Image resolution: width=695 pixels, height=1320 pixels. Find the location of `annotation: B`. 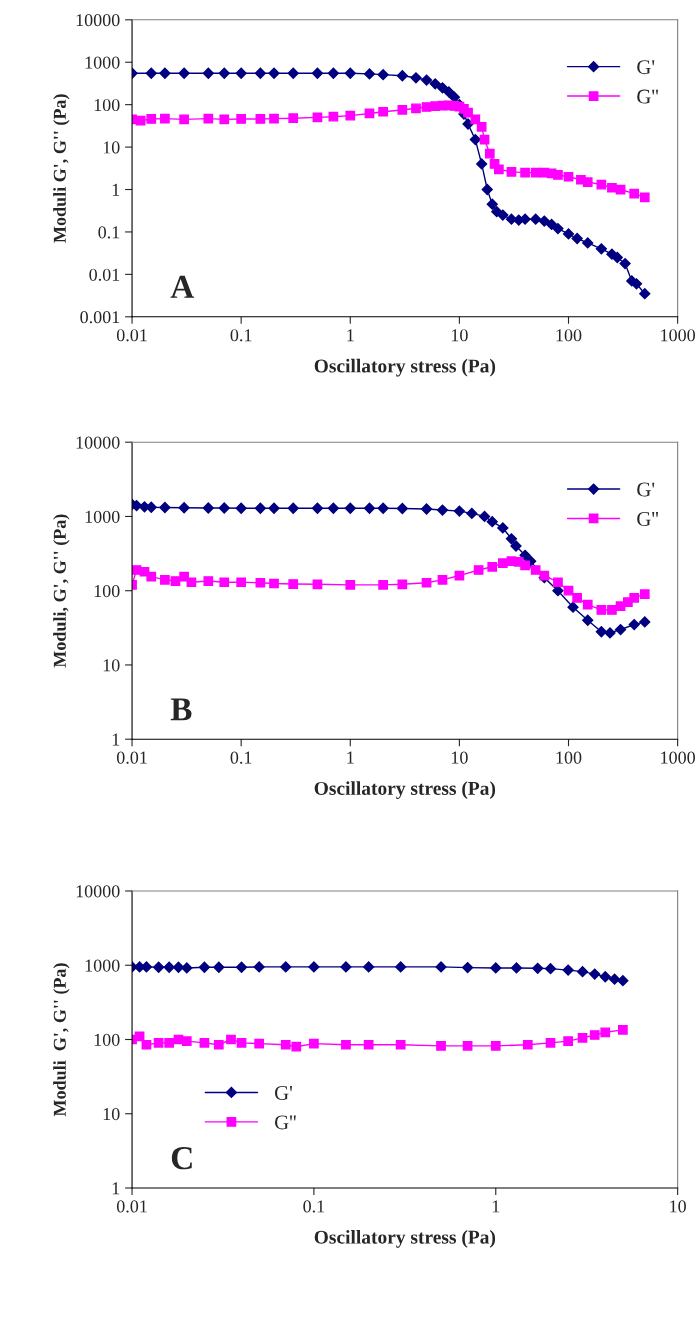

annotation: B is located at coordinates (181, 709).